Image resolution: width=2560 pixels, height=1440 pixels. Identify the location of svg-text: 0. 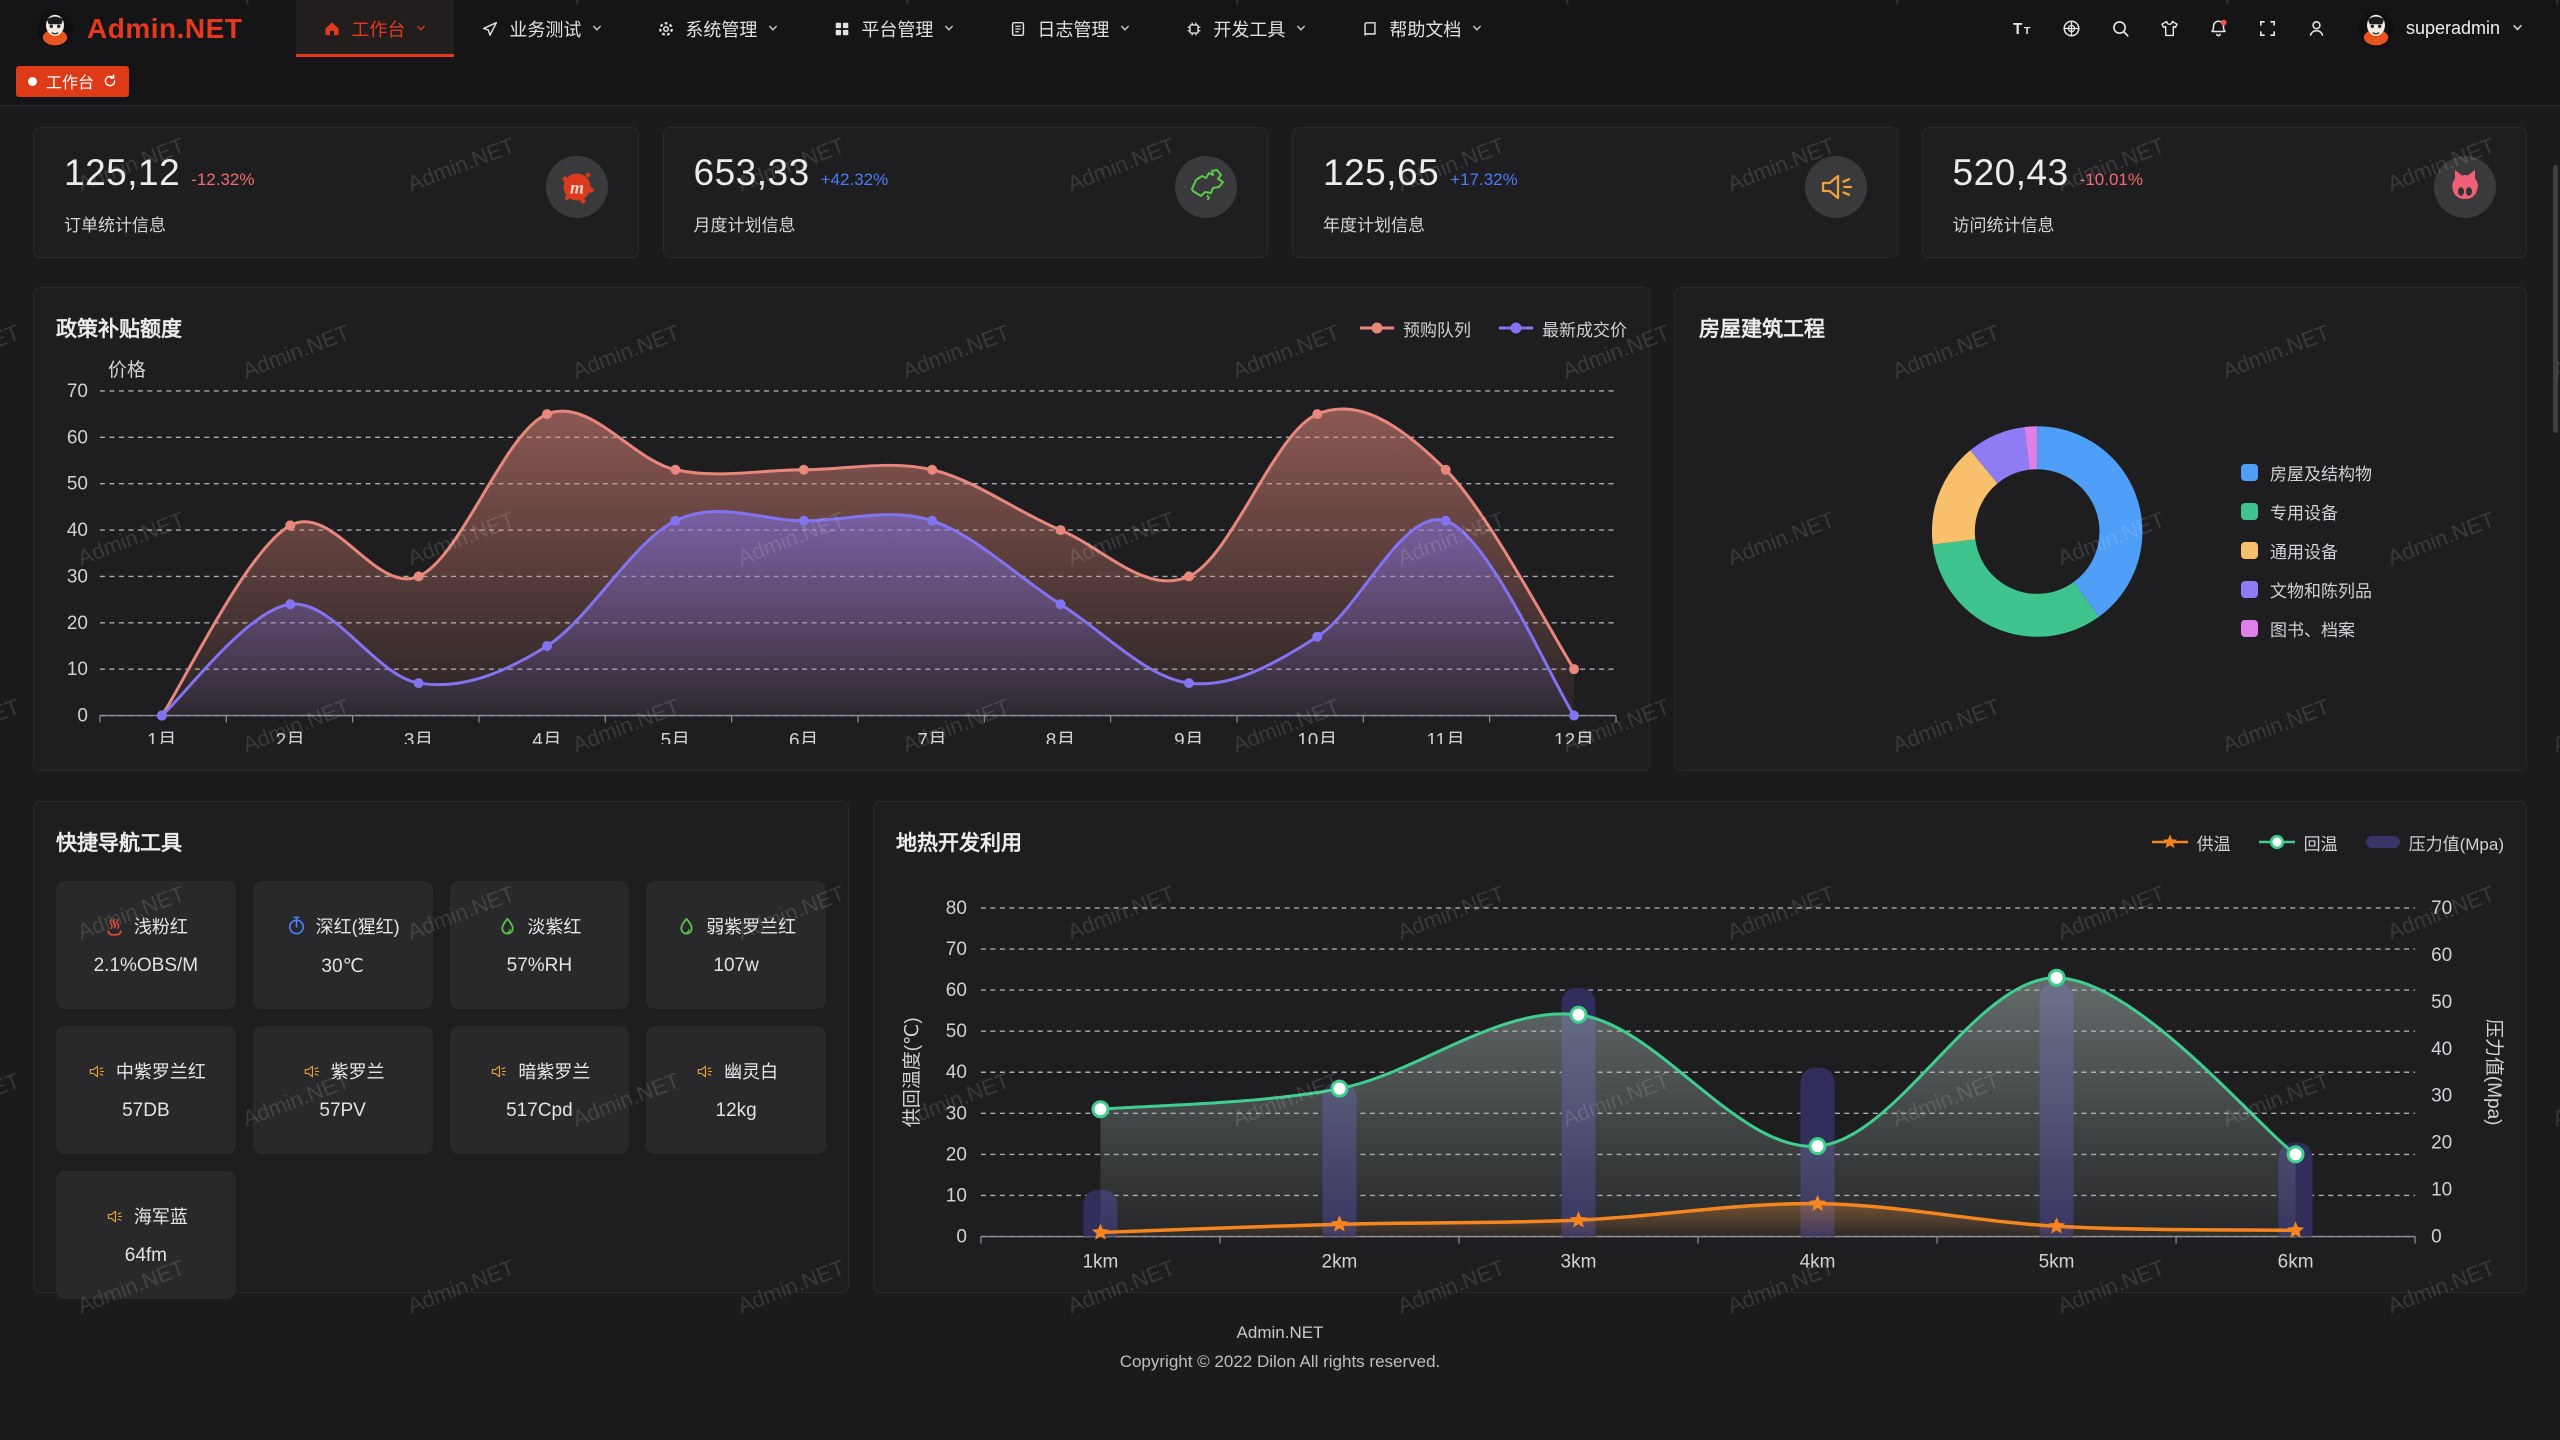
(2436, 1237).